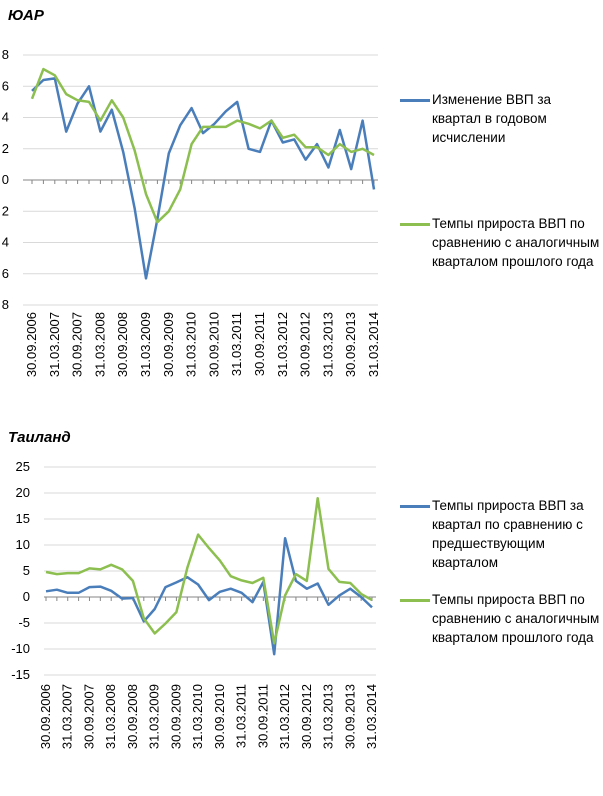  What do you see at coordinates (23, 544) in the screenshot?
I see `y-tick-label: 10` at bounding box center [23, 544].